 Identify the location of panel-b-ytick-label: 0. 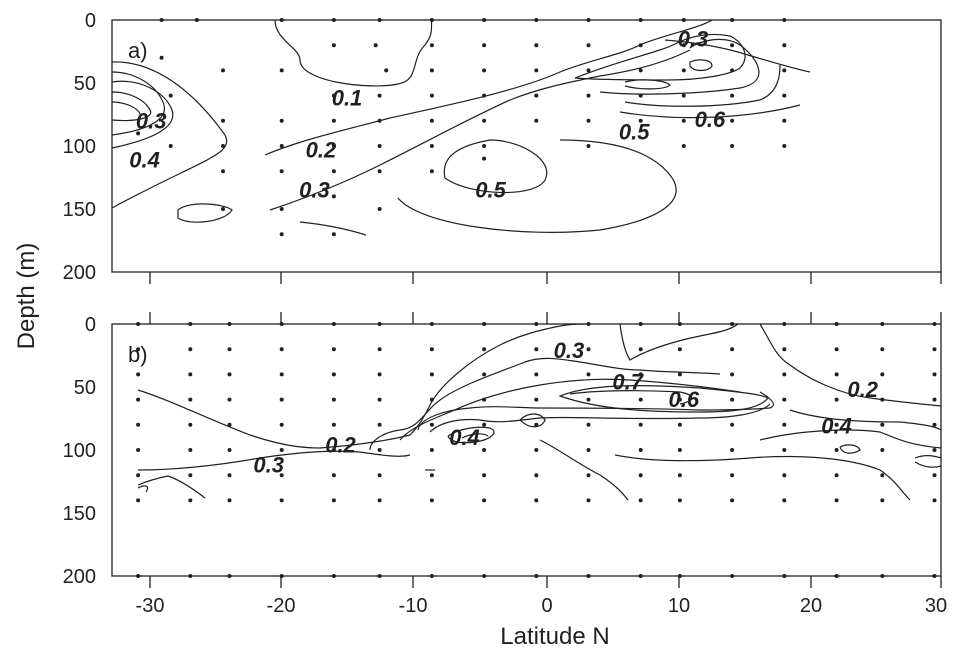
(90, 325).